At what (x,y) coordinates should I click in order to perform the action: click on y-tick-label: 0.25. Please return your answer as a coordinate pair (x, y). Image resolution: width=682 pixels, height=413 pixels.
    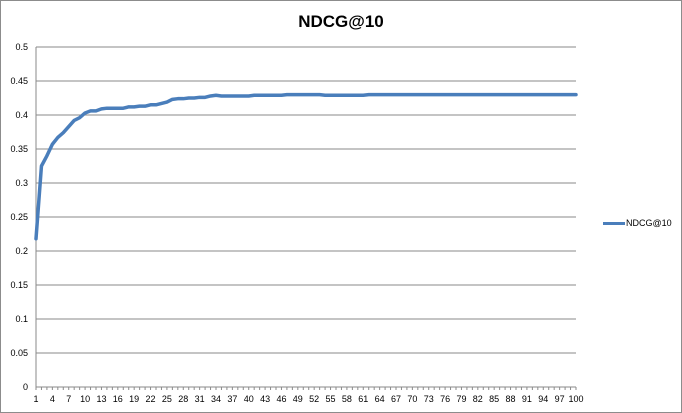
    Looking at the image, I should click on (19, 217).